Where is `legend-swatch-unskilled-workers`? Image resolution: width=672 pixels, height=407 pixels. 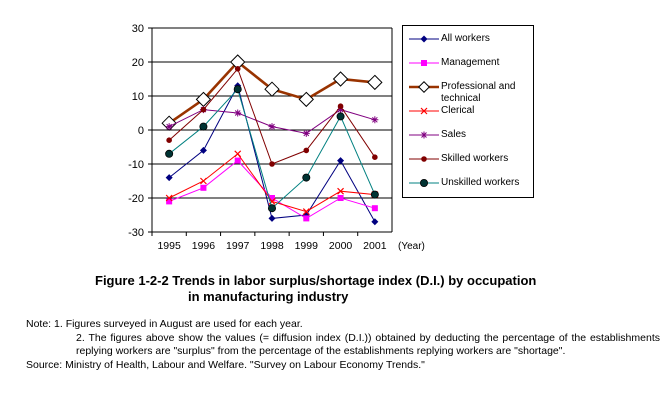
legend-swatch-unskilled-workers is located at coordinates (424, 183).